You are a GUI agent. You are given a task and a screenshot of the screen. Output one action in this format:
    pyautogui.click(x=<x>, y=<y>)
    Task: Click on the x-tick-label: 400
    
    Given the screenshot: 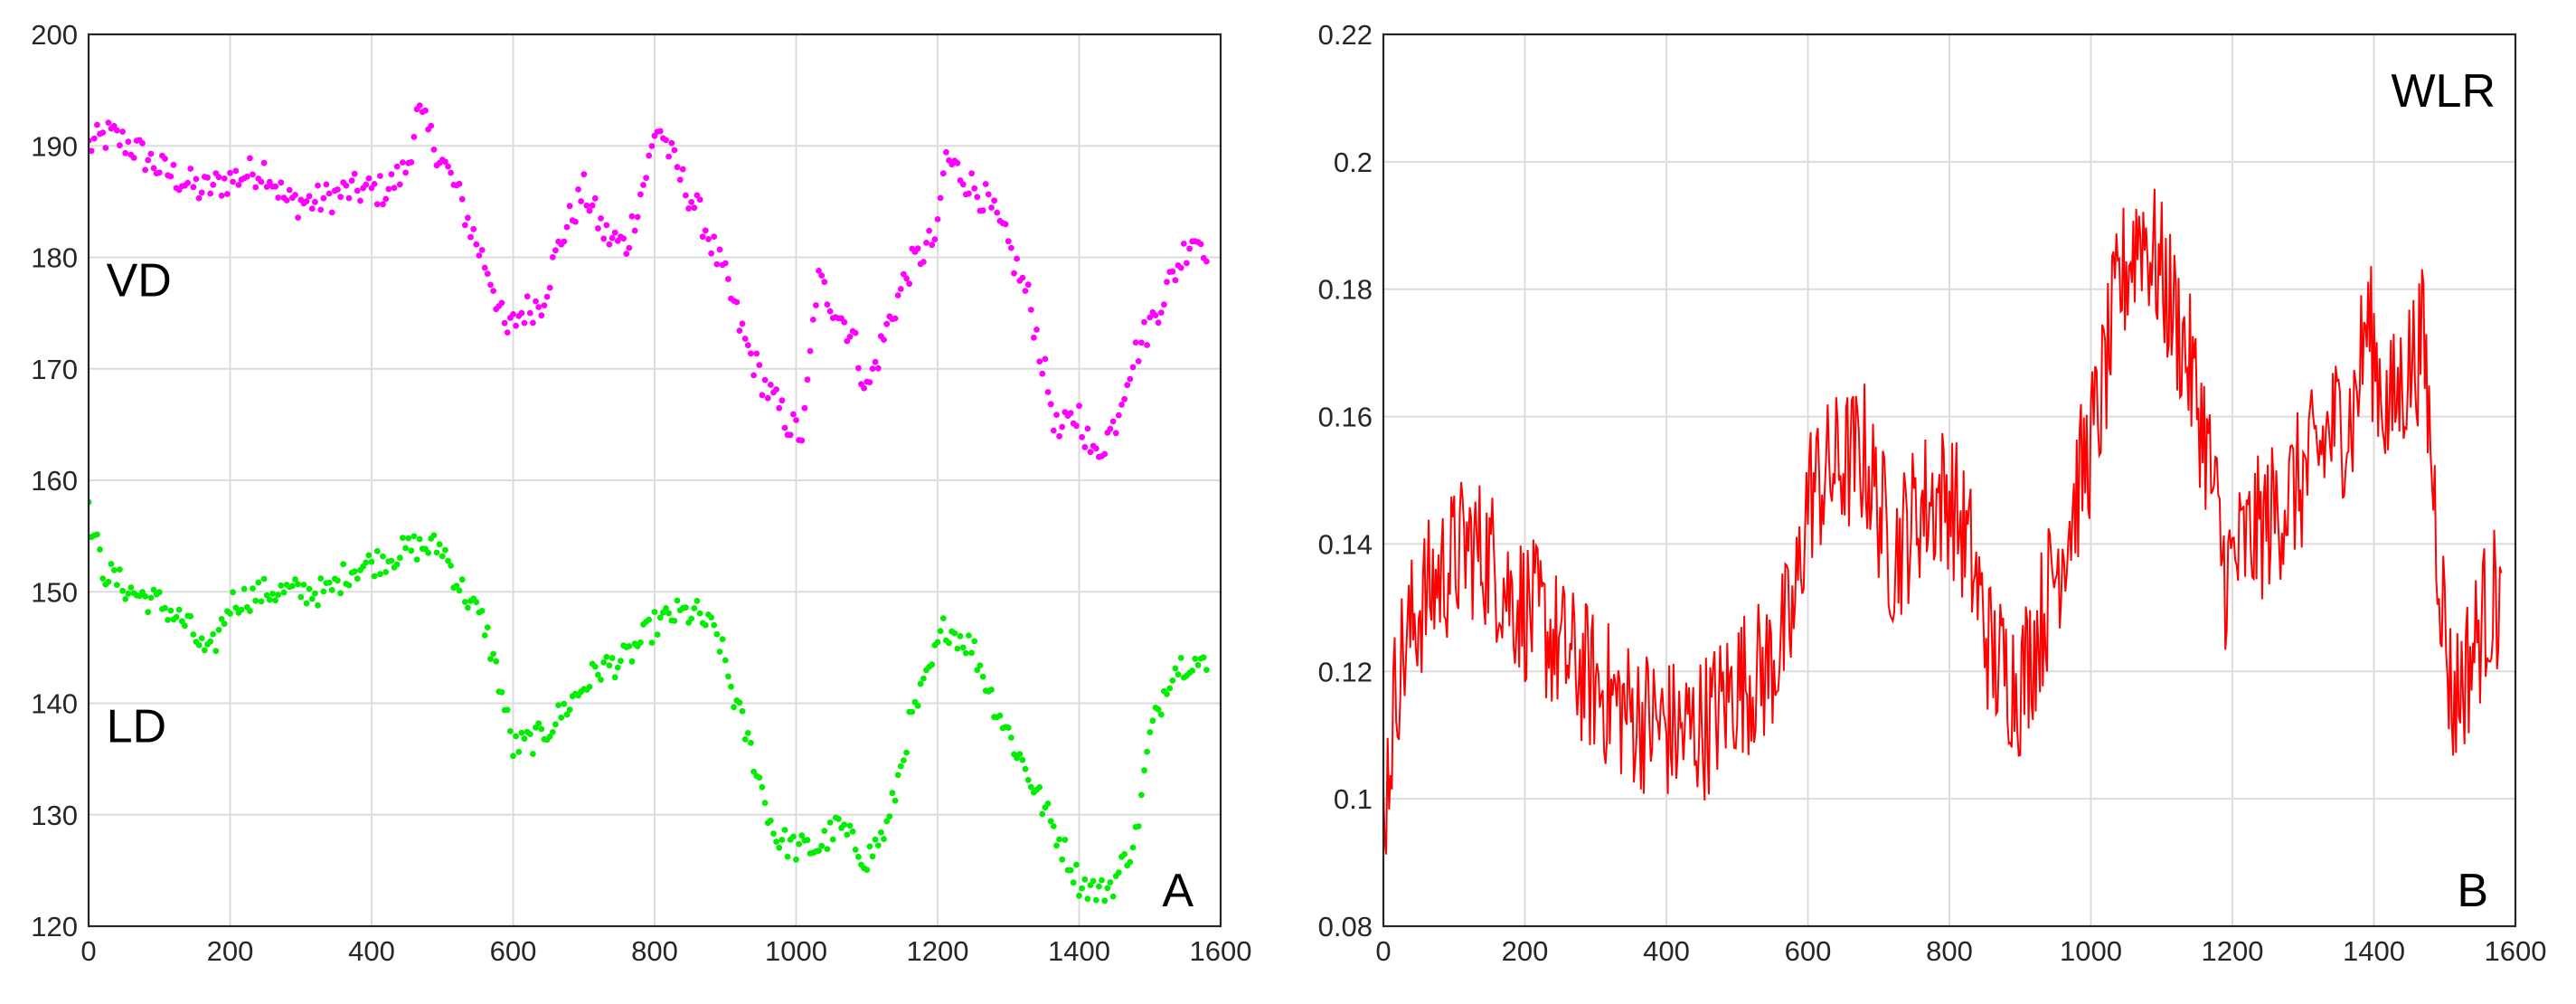 What is the action you would take?
    pyautogui.click(x=1667, y=951)
    